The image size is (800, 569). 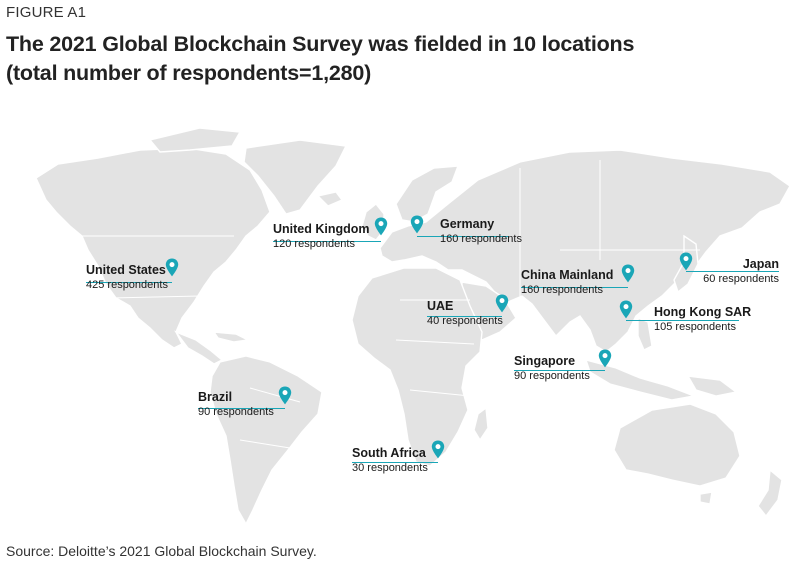 I want to click on underline-japan, so click(x=732, y=272).